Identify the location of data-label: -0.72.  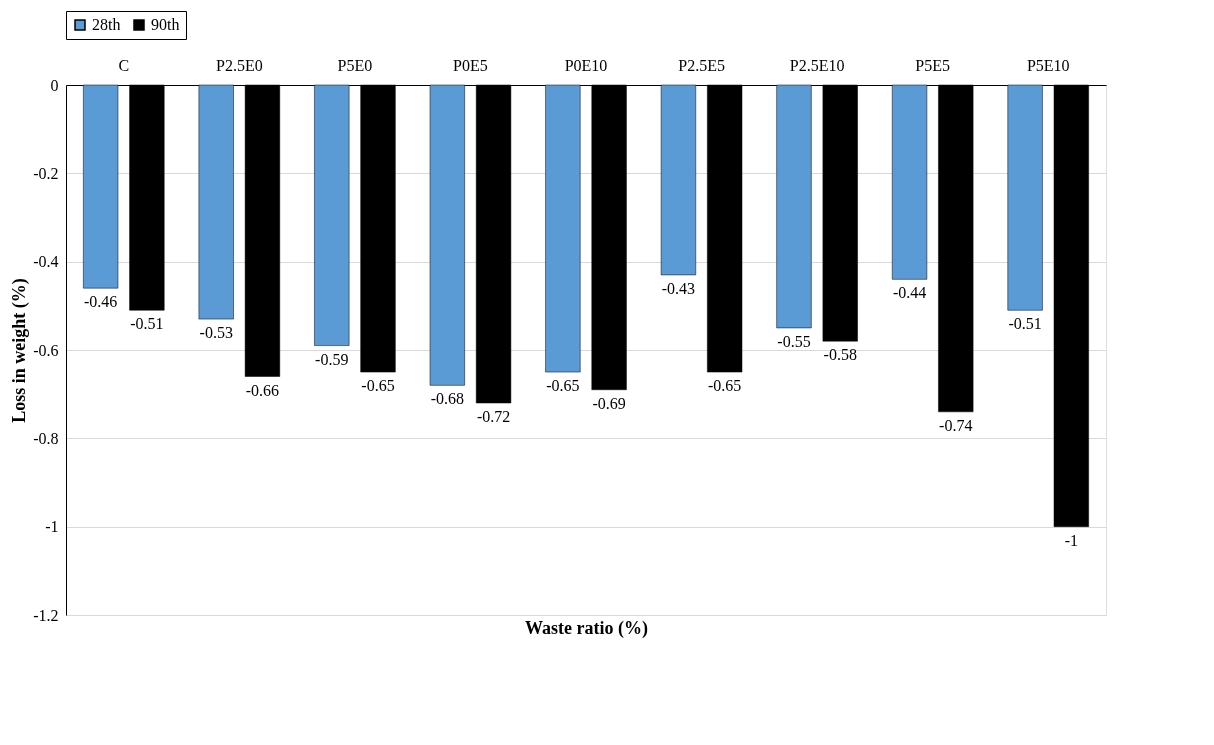
(493, 416).